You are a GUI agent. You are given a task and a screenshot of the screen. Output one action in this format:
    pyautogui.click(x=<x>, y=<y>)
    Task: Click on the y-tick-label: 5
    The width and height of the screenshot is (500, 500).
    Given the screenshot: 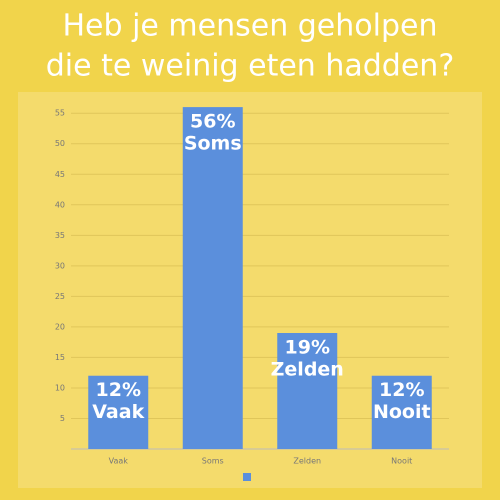 What is the action you would take?
    pyautogui.click(x=62, y=418)
    